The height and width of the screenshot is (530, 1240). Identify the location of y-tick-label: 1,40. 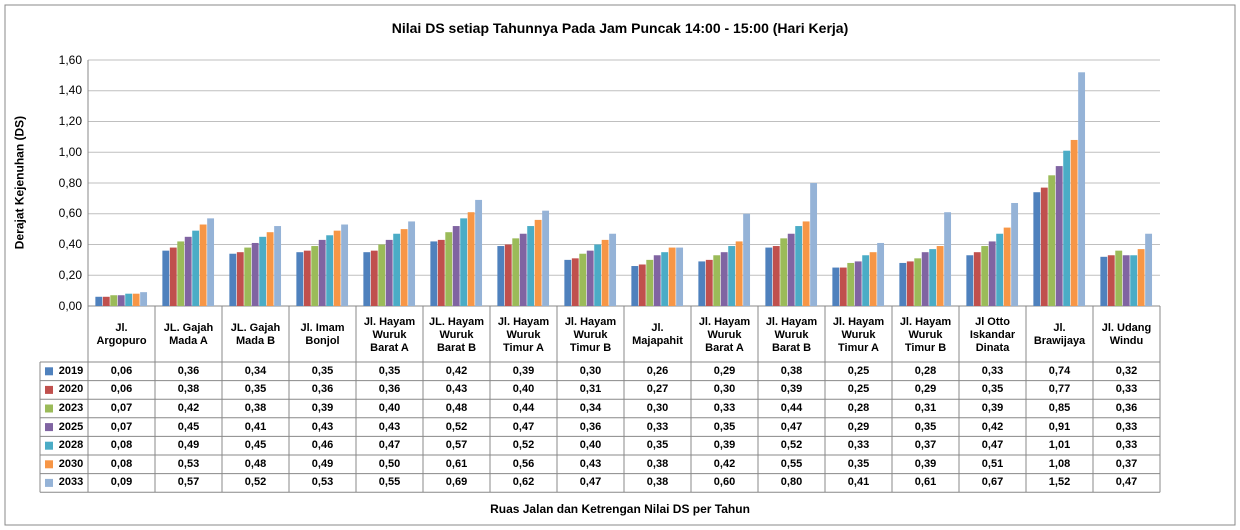
(70, 90).